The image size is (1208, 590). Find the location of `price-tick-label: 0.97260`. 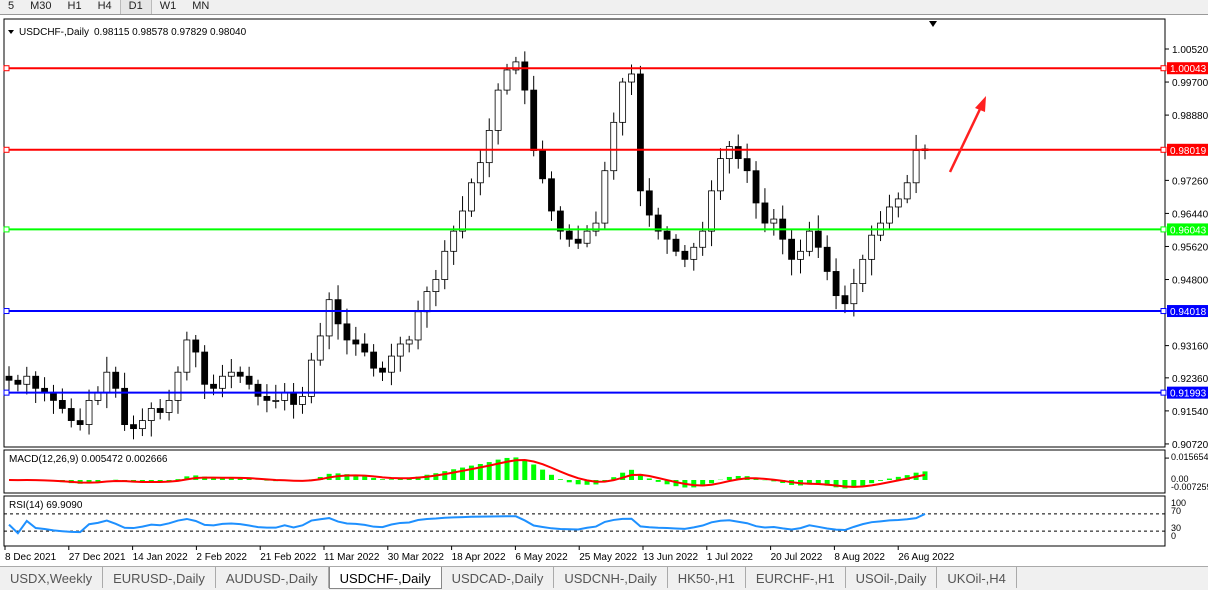

price-tick-label: 0.97260 is located at coordinates (1190, 181).